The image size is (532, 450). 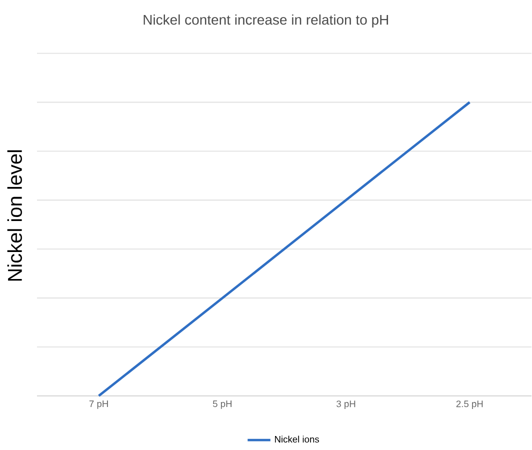 What do you see at coordinates (346, 405) in the screenshot?
I see `x-tick-label: 3 pH` at bounding box center [346, 405].